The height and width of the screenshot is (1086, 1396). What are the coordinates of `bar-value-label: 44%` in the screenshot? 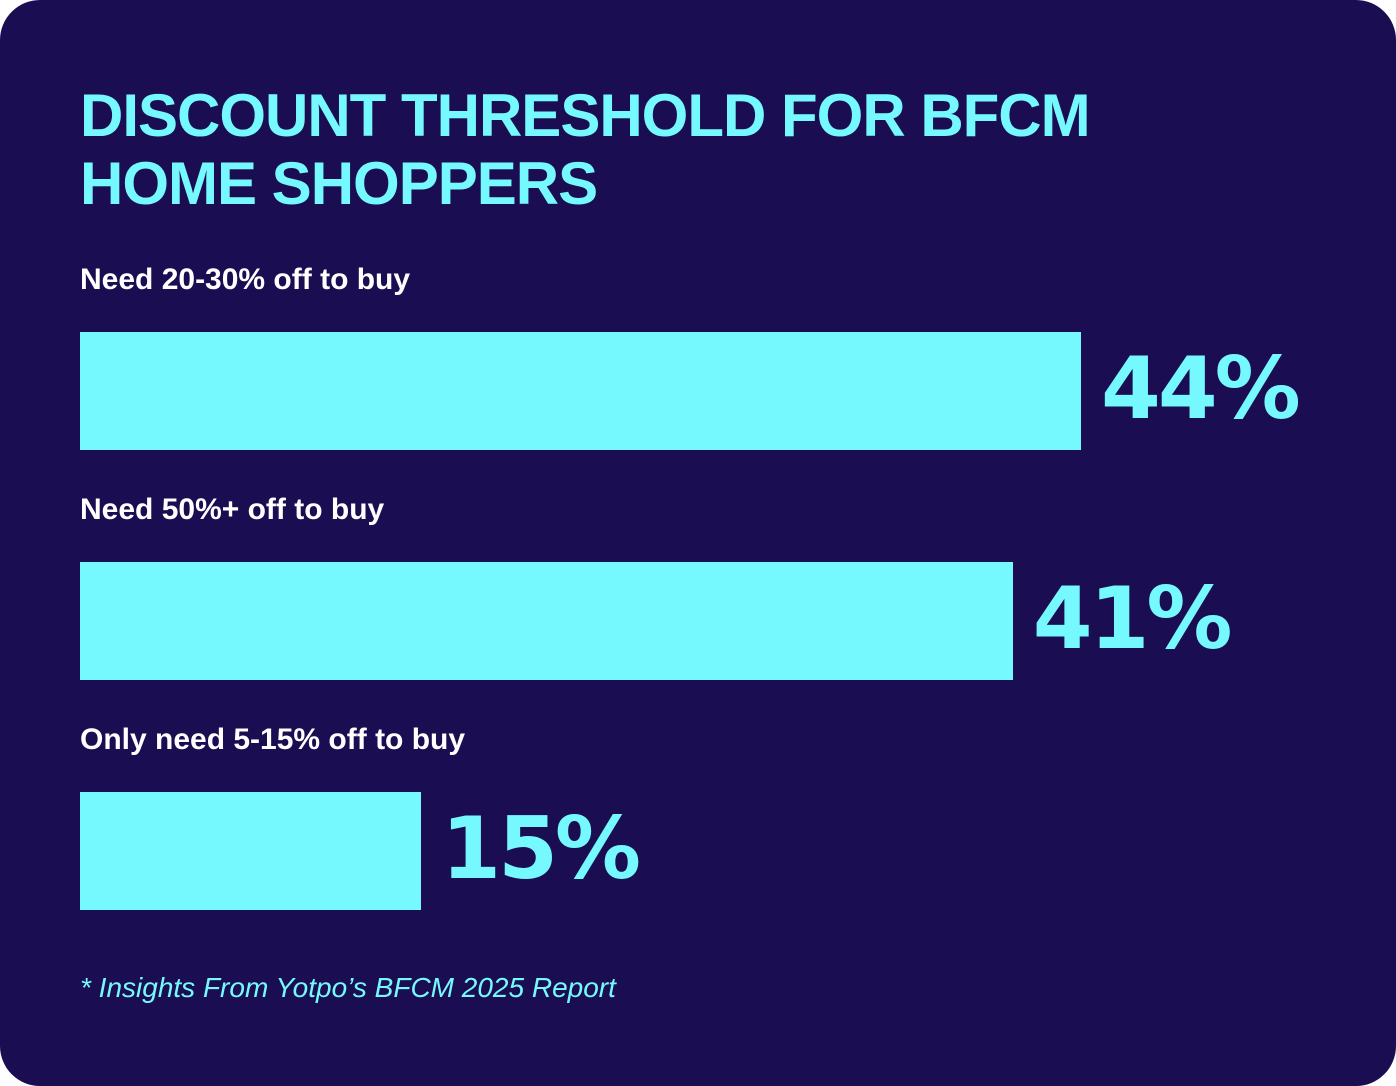 It's located at (1201, 389).